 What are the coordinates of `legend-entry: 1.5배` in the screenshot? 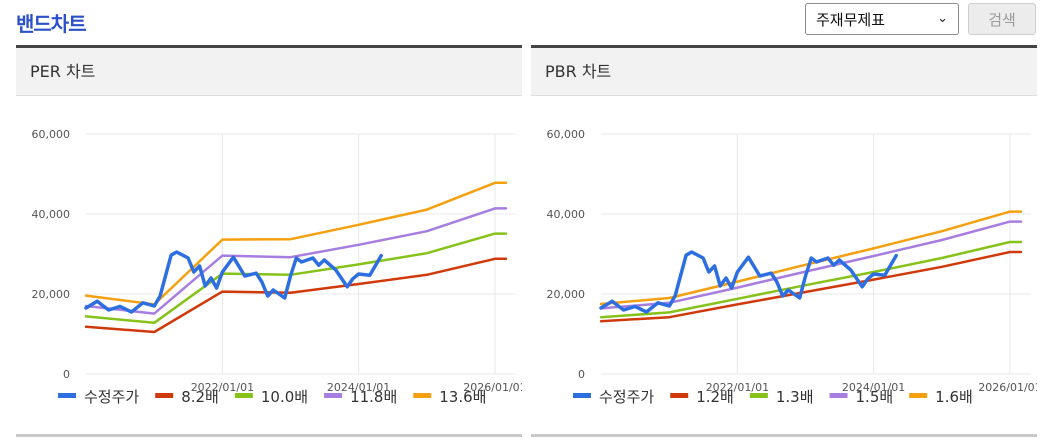 It's located at (875, 397).